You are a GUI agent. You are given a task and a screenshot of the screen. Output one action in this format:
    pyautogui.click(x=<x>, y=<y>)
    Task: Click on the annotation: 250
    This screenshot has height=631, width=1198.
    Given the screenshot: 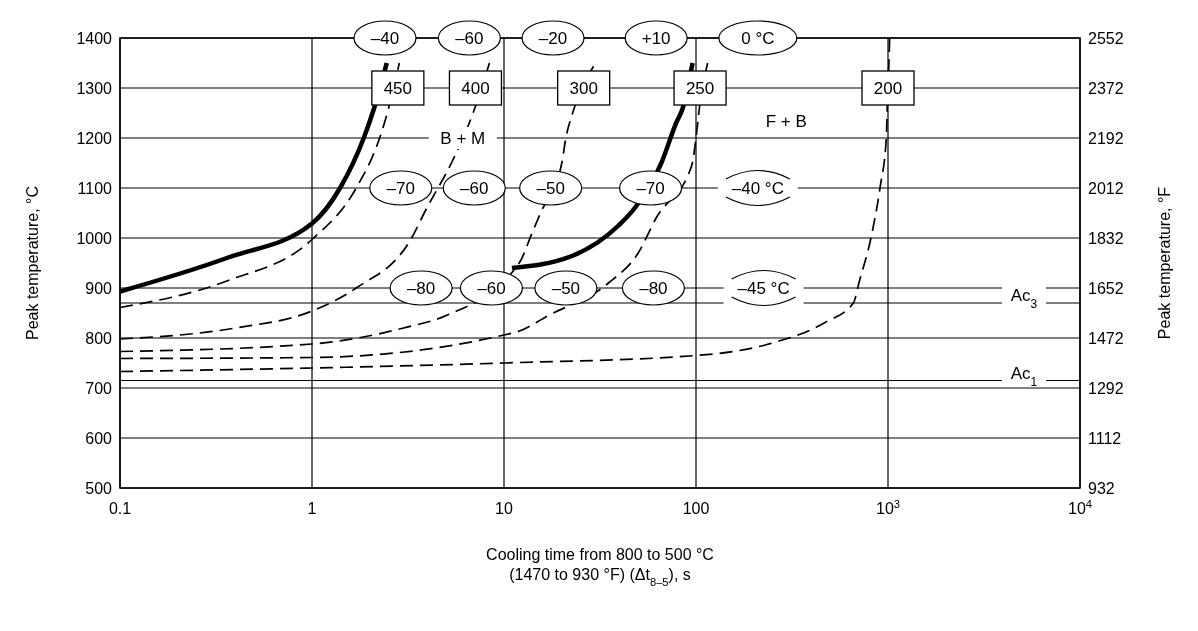 What is the action you would take?
    pyautogui.click(x=700, y=88)
    